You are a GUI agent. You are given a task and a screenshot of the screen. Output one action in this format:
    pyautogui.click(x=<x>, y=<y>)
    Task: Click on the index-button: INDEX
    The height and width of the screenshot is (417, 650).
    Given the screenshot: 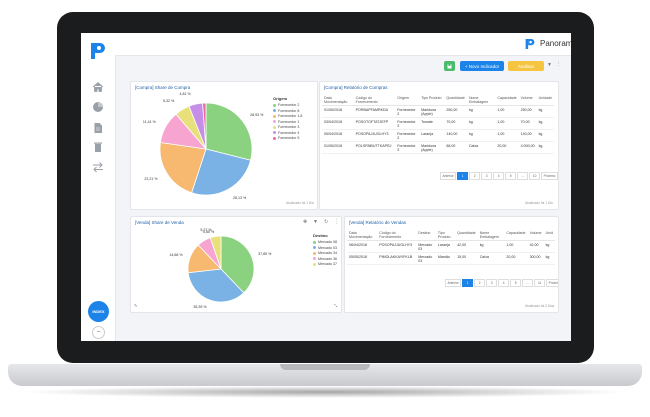 What is the action you would take?
    pyautogui.click(x=98, y=311)
    